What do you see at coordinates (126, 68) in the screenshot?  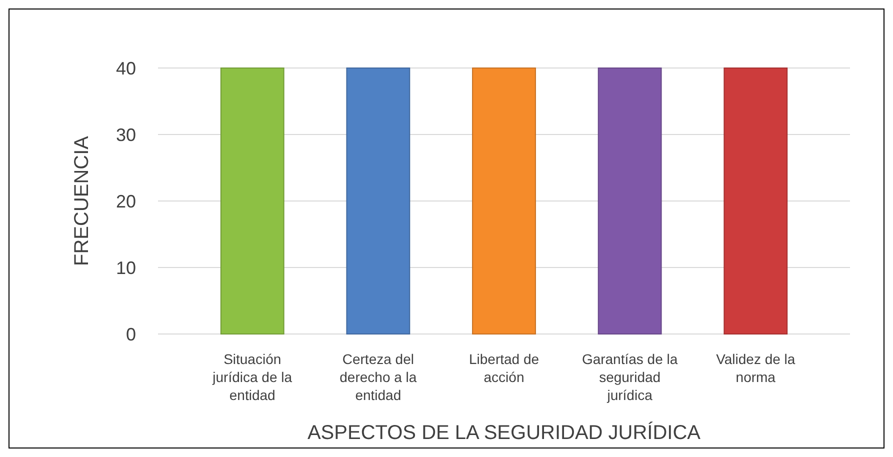 I see `y-tick-label: 40` at bounding box center [126, 68].